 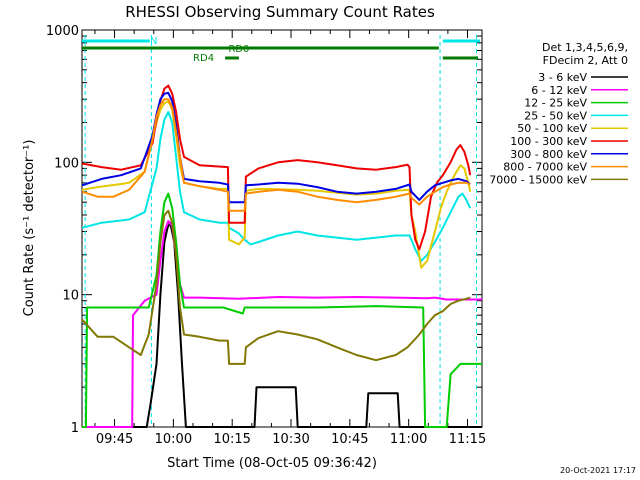 What do you see at coordinates (238, 49) in the screenshot?
I see `annotation-label: RD0` at bounding box center [238, 49].